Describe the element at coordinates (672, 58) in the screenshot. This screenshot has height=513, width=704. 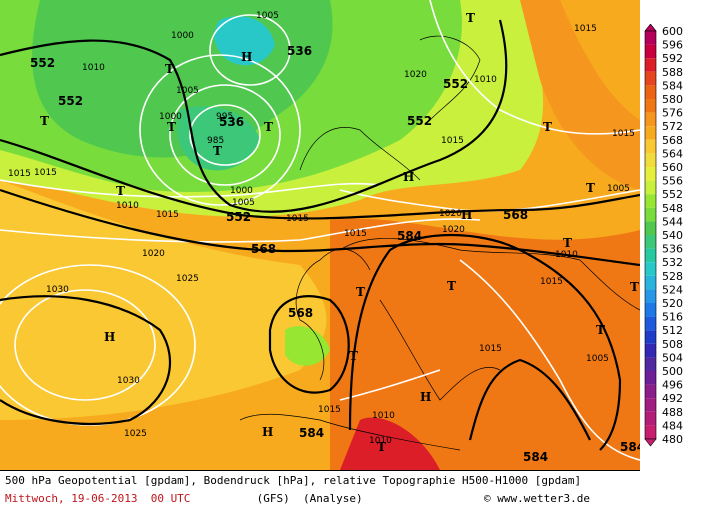
I see `scale-tick-label: 592` at that location.